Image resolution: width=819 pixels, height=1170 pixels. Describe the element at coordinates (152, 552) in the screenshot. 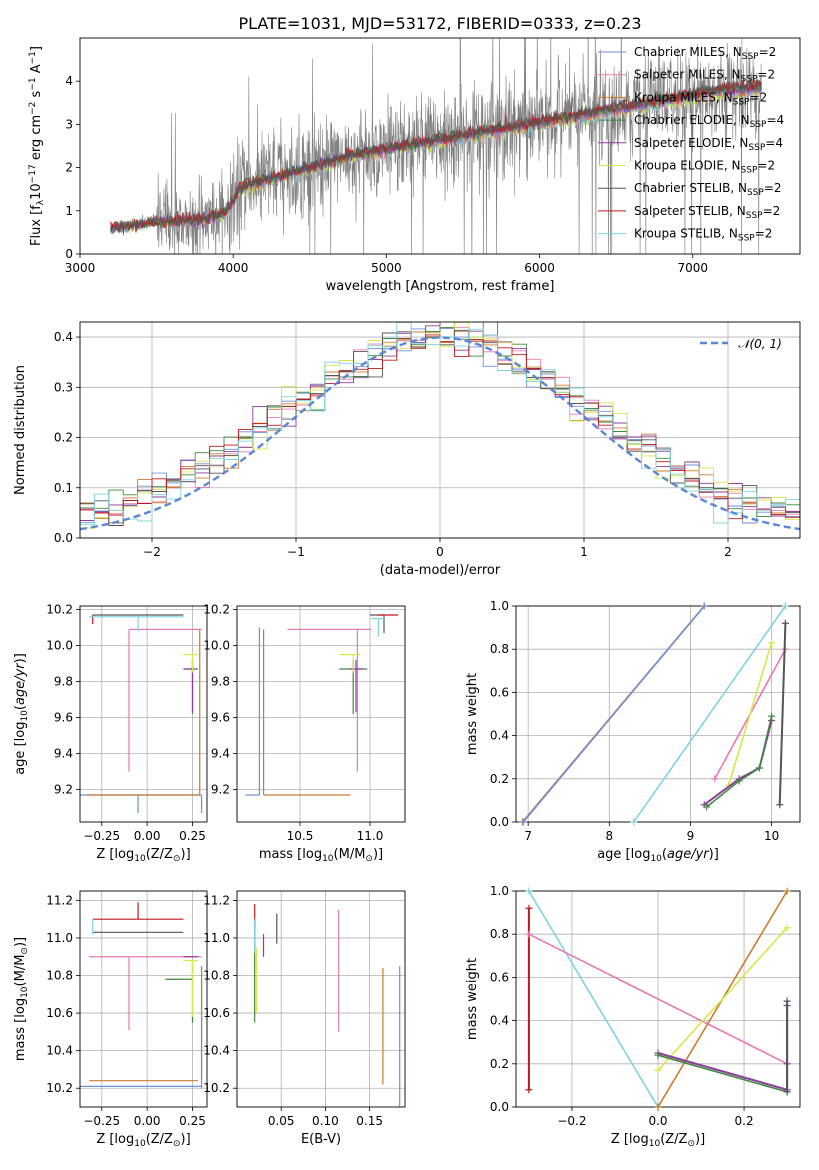

I see `residuals-xtick-label: −2` at that location.